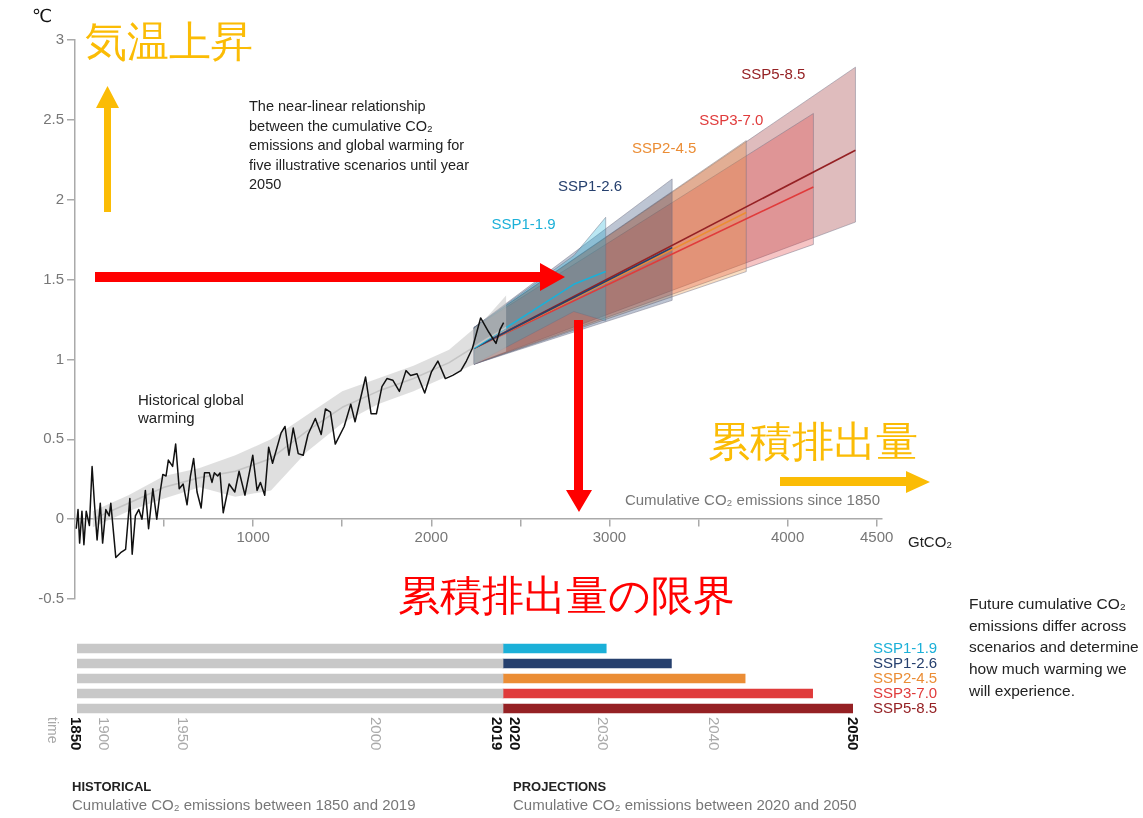 Image resolution: width=1143 pixels, height=818 pixels. Describe the element at coordinates (104, 734) in the screenshot. I see `text: 1900` at that location.